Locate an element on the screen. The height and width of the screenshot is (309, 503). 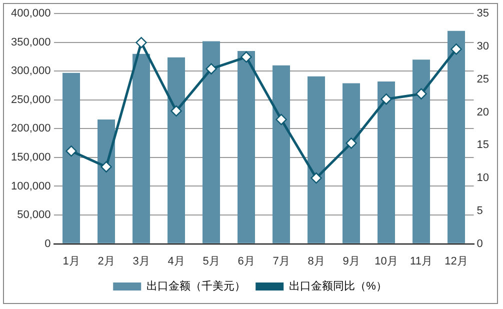
legend-label: 出口金额（千美元） is located at coordinates (196, 286).